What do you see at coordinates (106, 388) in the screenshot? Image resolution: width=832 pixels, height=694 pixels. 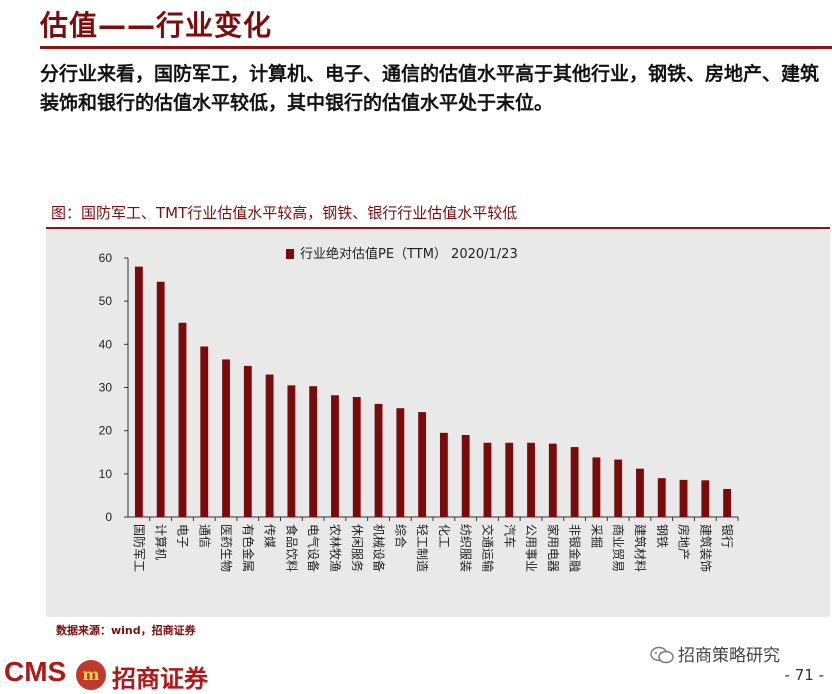 I see `y-tick-label: 30` at bounding box center [106, 388].